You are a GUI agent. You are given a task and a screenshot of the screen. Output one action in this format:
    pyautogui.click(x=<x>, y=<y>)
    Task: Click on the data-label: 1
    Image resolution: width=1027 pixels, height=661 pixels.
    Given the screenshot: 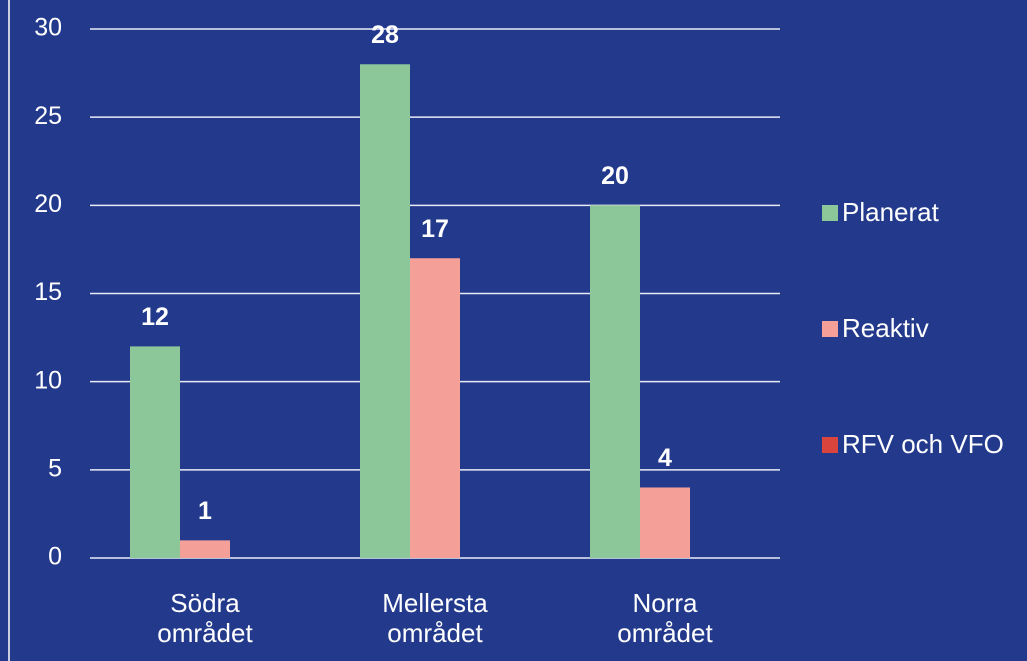 What is the action you would take?
    pyautogui.click(x=205, y=511)
    